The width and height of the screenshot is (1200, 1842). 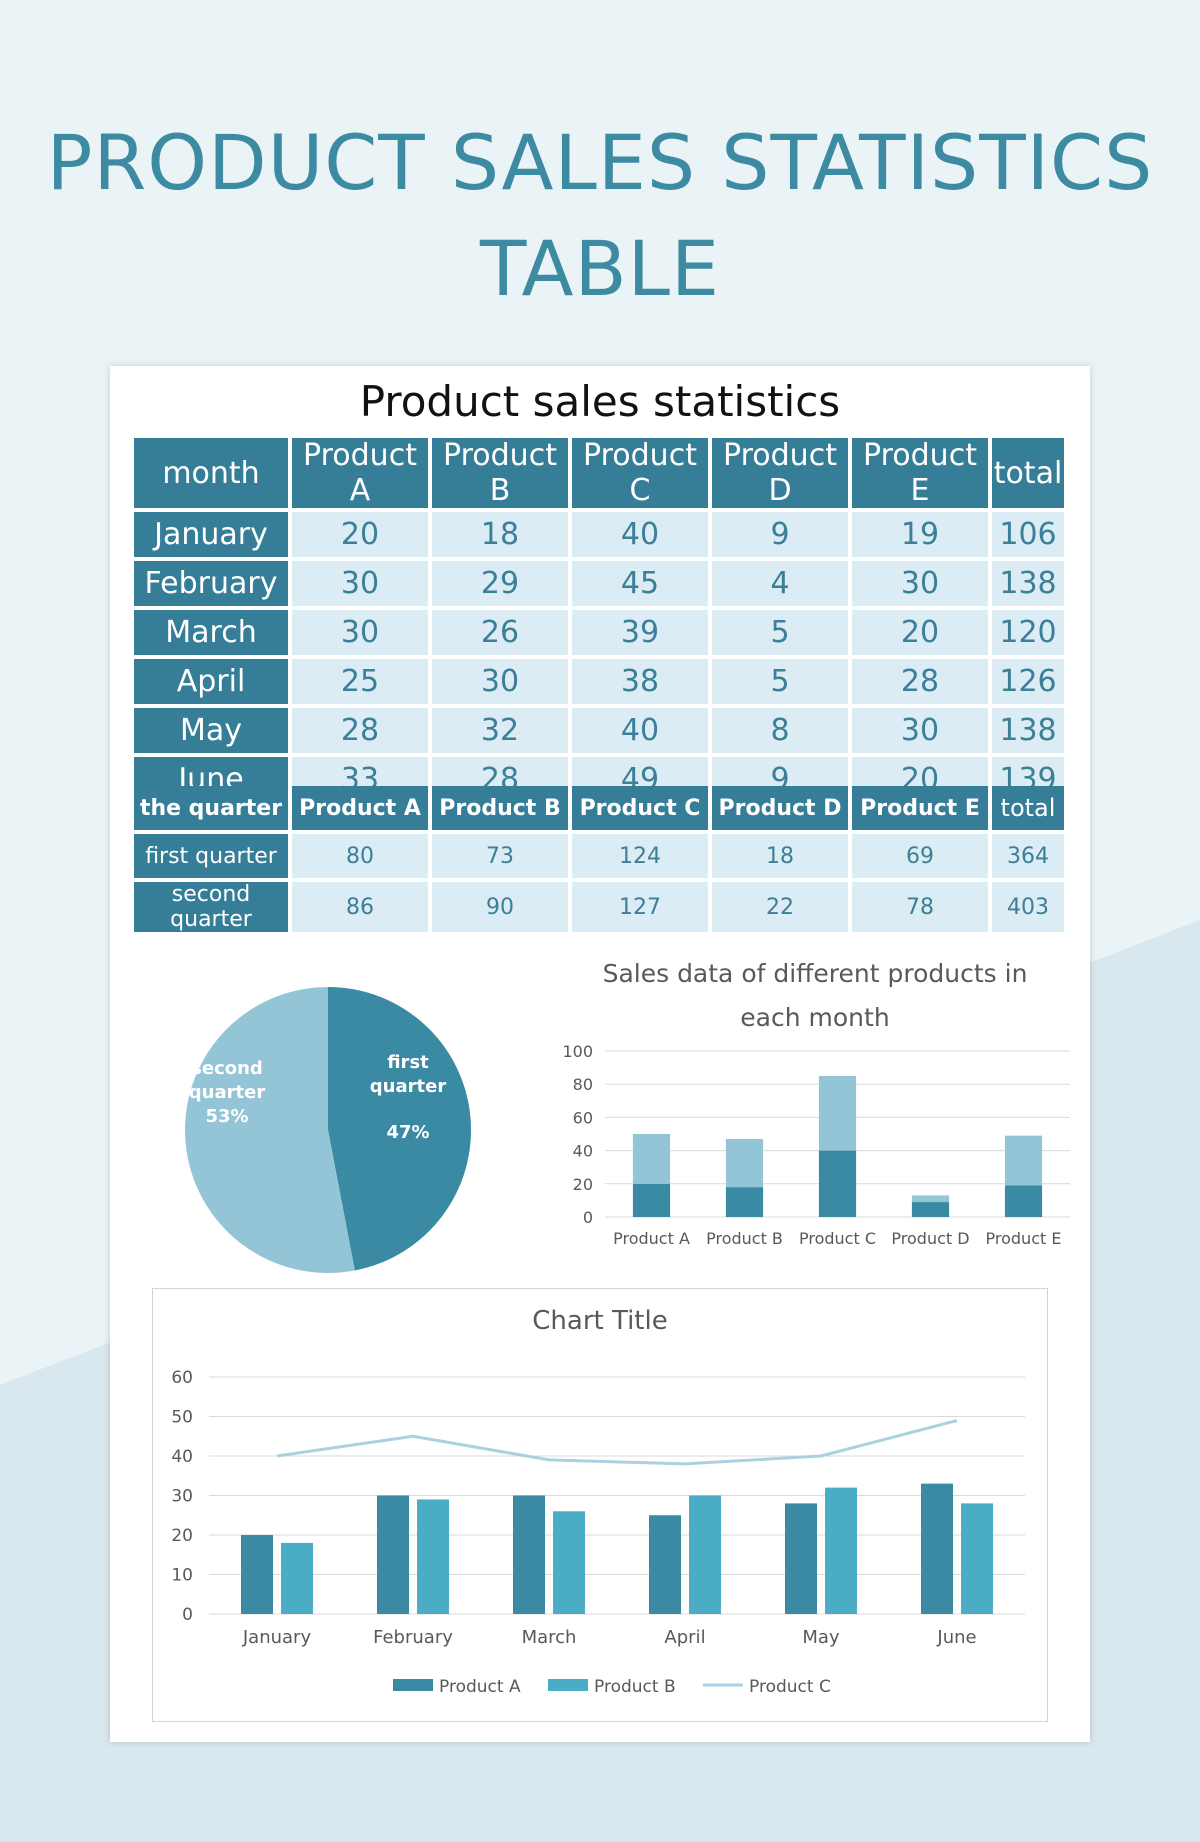 I want to click on total-cell: 120, so click(x=1028, y=632).